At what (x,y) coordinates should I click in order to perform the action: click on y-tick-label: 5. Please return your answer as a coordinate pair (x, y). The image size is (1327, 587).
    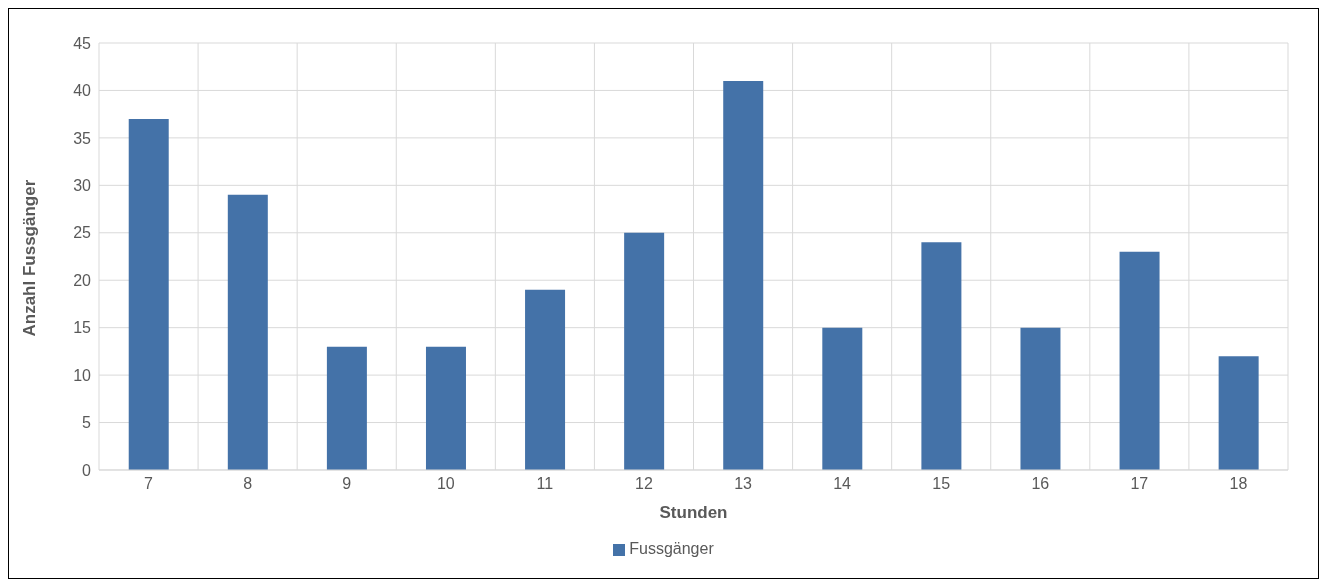
    Looking at the image, I should click on (87, 423).